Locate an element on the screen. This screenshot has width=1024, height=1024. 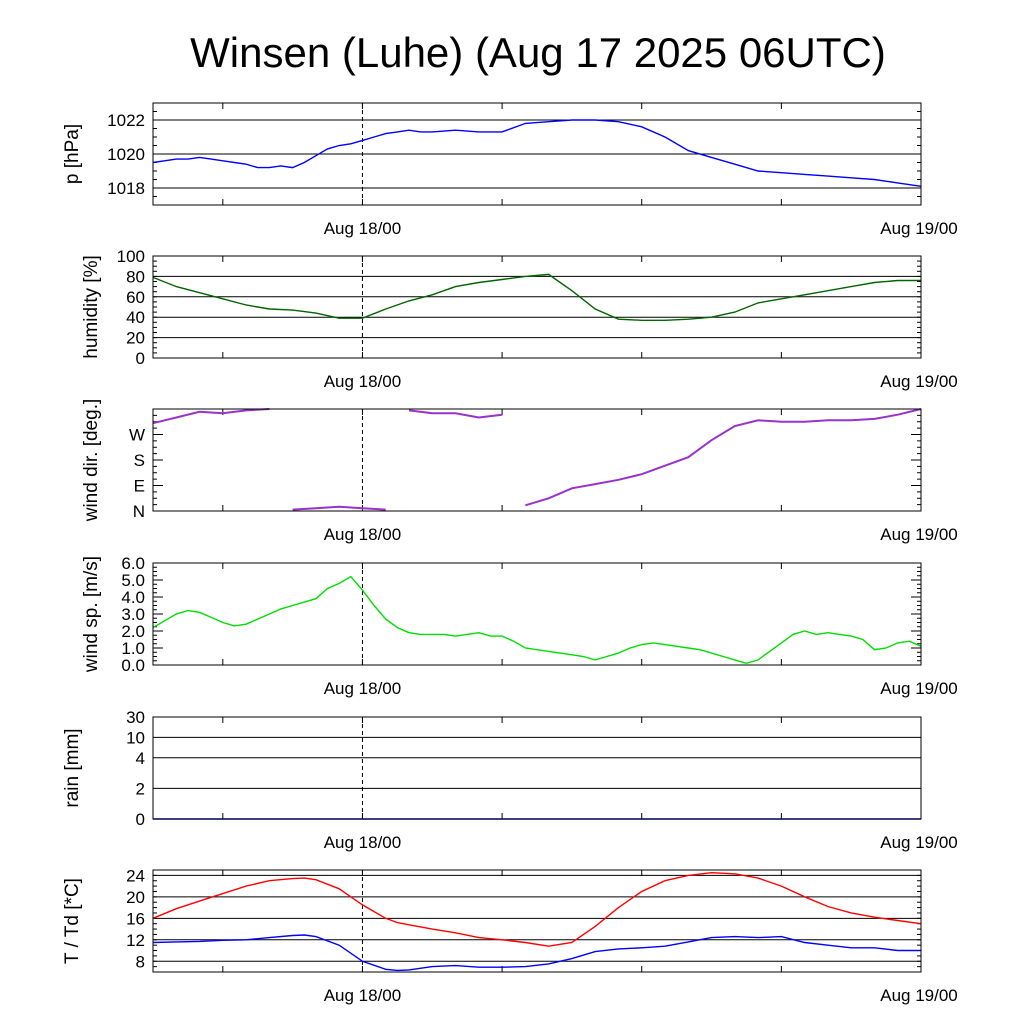
y-axis-label: humidity [%] is located at coordinates (91, 306).